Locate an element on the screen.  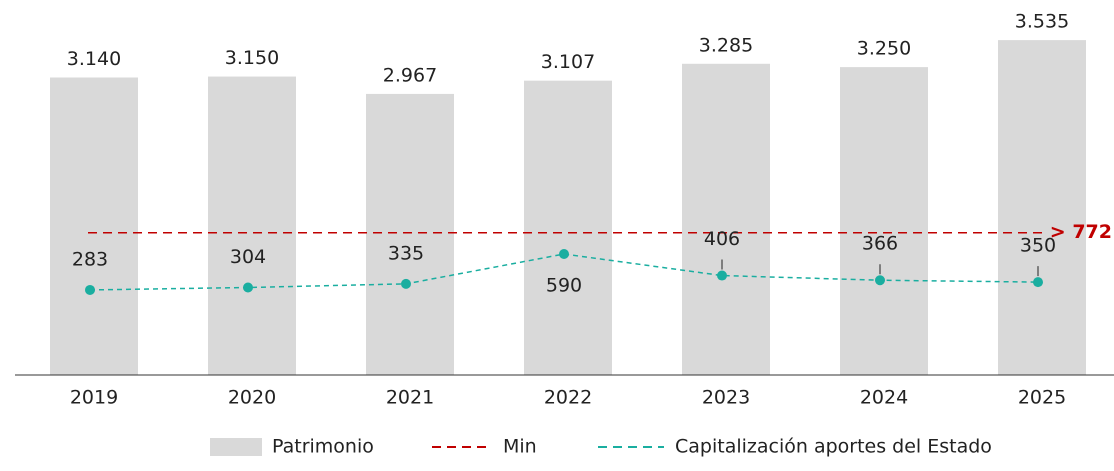
line-label: 366 is located at coordinates (880, 244).